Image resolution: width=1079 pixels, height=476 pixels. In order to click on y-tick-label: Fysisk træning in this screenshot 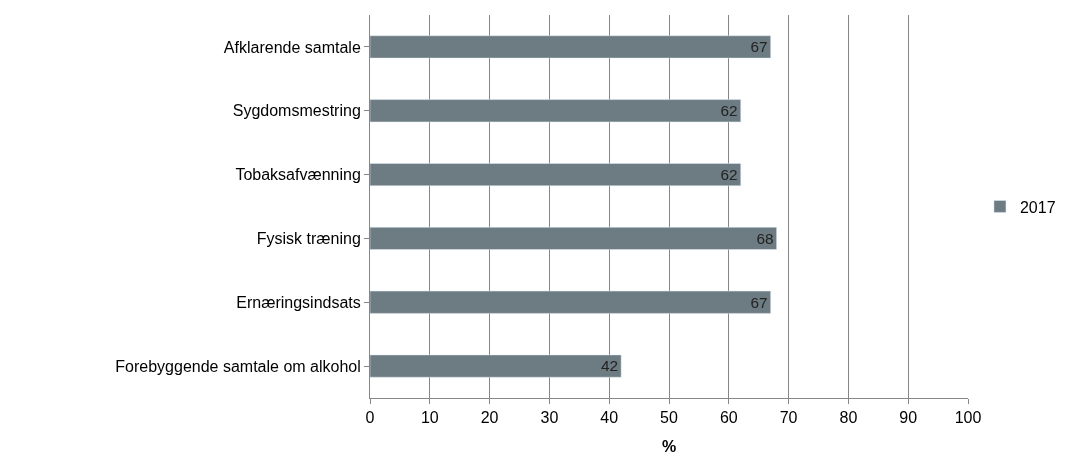, I will do `click(308, 239)`.